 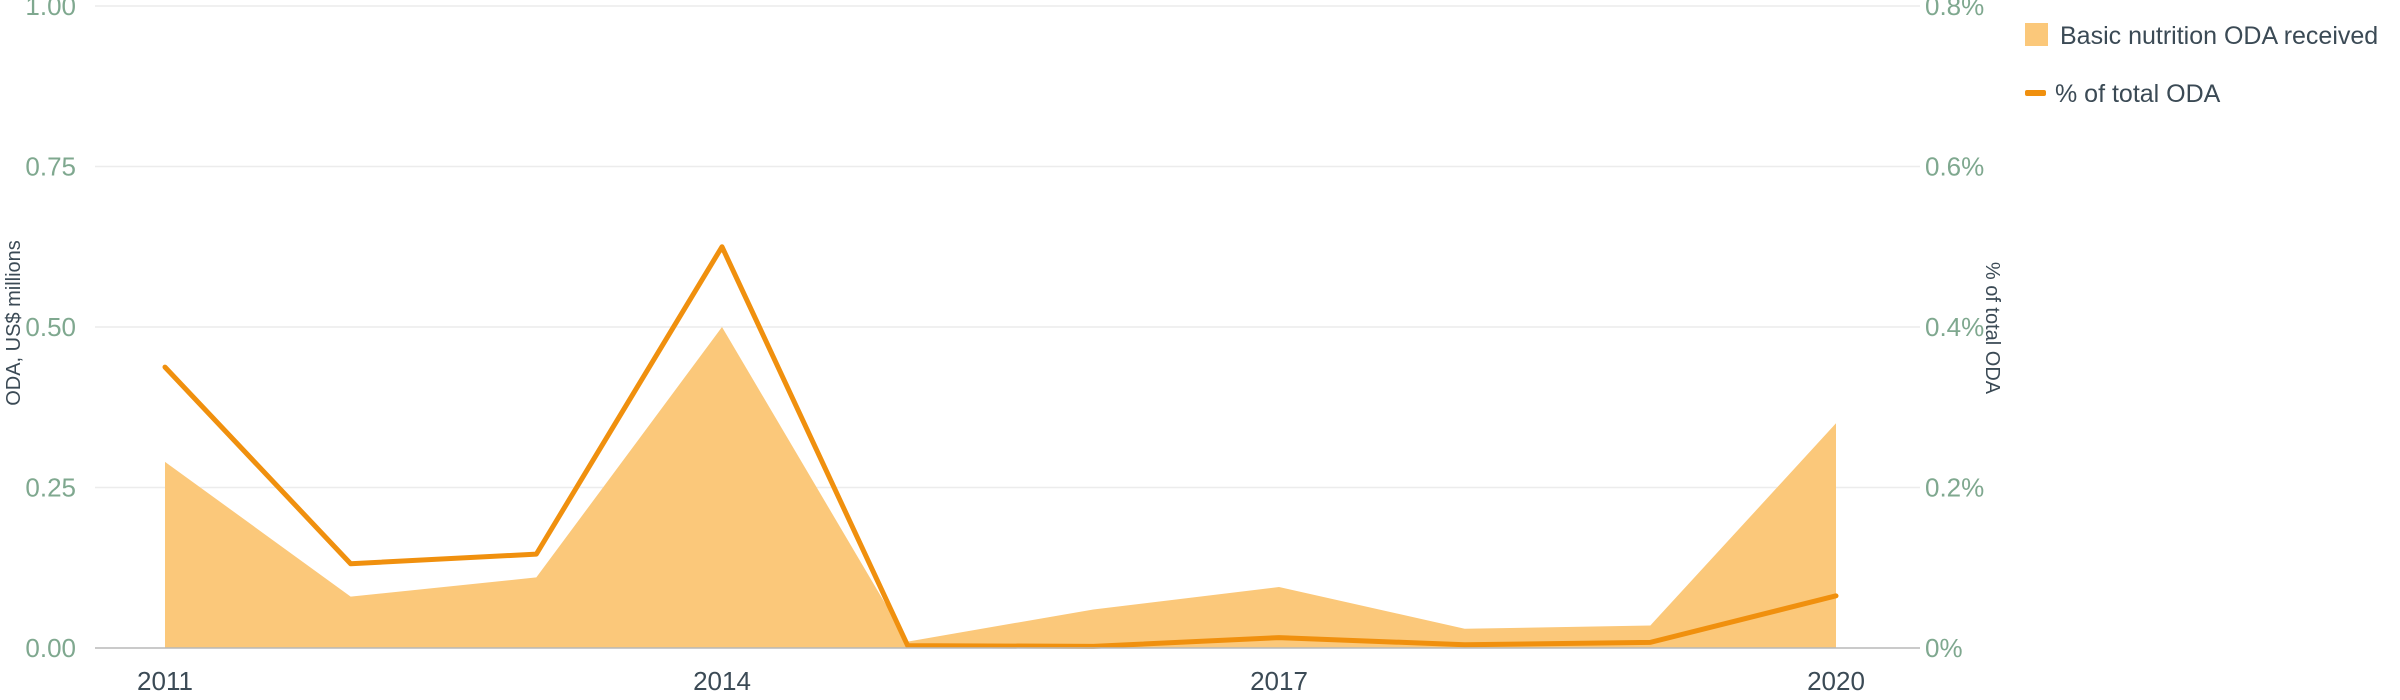 I want to click on x-tick-label: 2020, so click(x=1836, y=681).